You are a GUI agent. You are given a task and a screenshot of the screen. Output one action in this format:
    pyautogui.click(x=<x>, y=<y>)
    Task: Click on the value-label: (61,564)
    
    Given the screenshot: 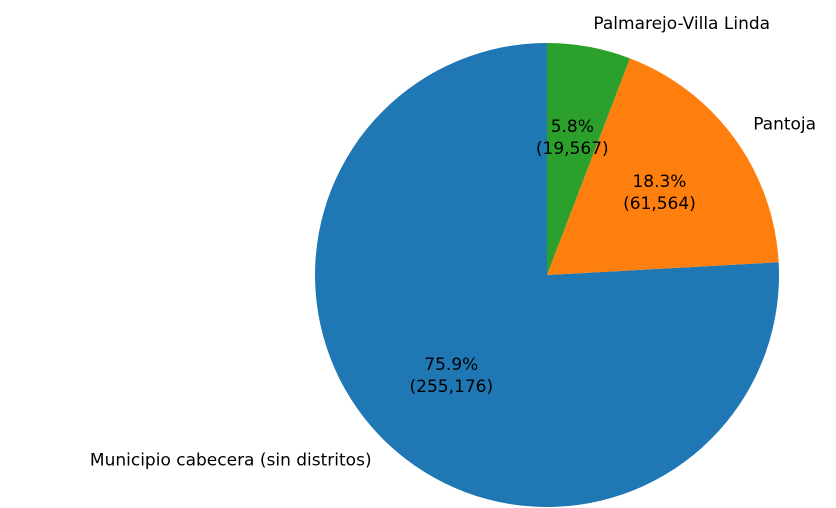 What is the action you would take?
    pyautogui.click(x=659, y=204)
    